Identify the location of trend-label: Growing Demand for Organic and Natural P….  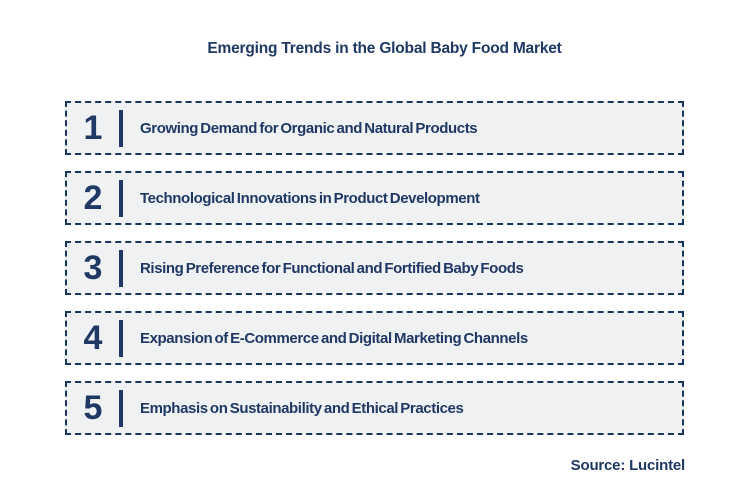
(309, 128).